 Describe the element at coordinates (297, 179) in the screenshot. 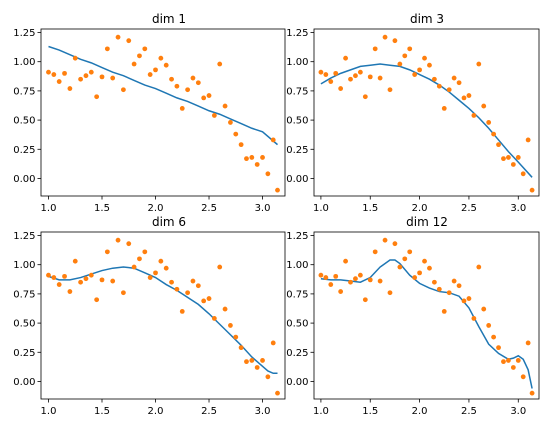

I see `y-tick-label: 0.00` at that location.